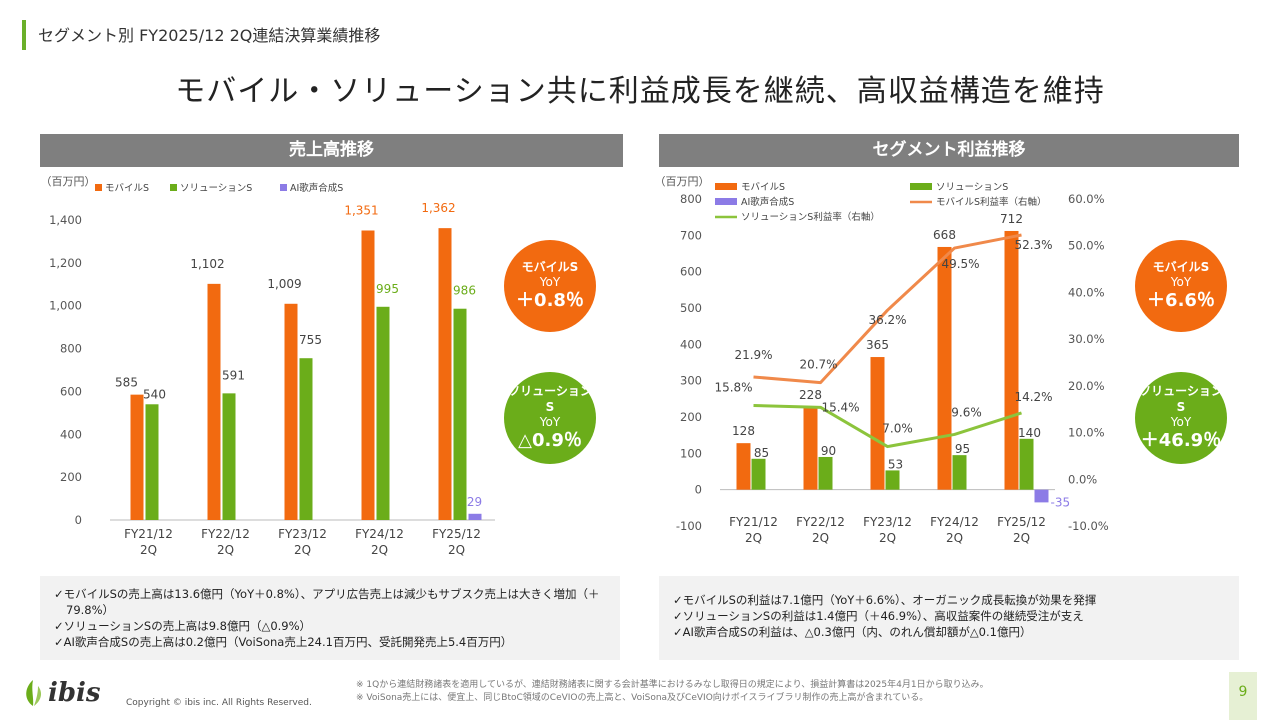 Image resolution: width=1280 pixels, height=720 pixels. I want to click on legend-label: AI歌声合成S, so click(767, 202).